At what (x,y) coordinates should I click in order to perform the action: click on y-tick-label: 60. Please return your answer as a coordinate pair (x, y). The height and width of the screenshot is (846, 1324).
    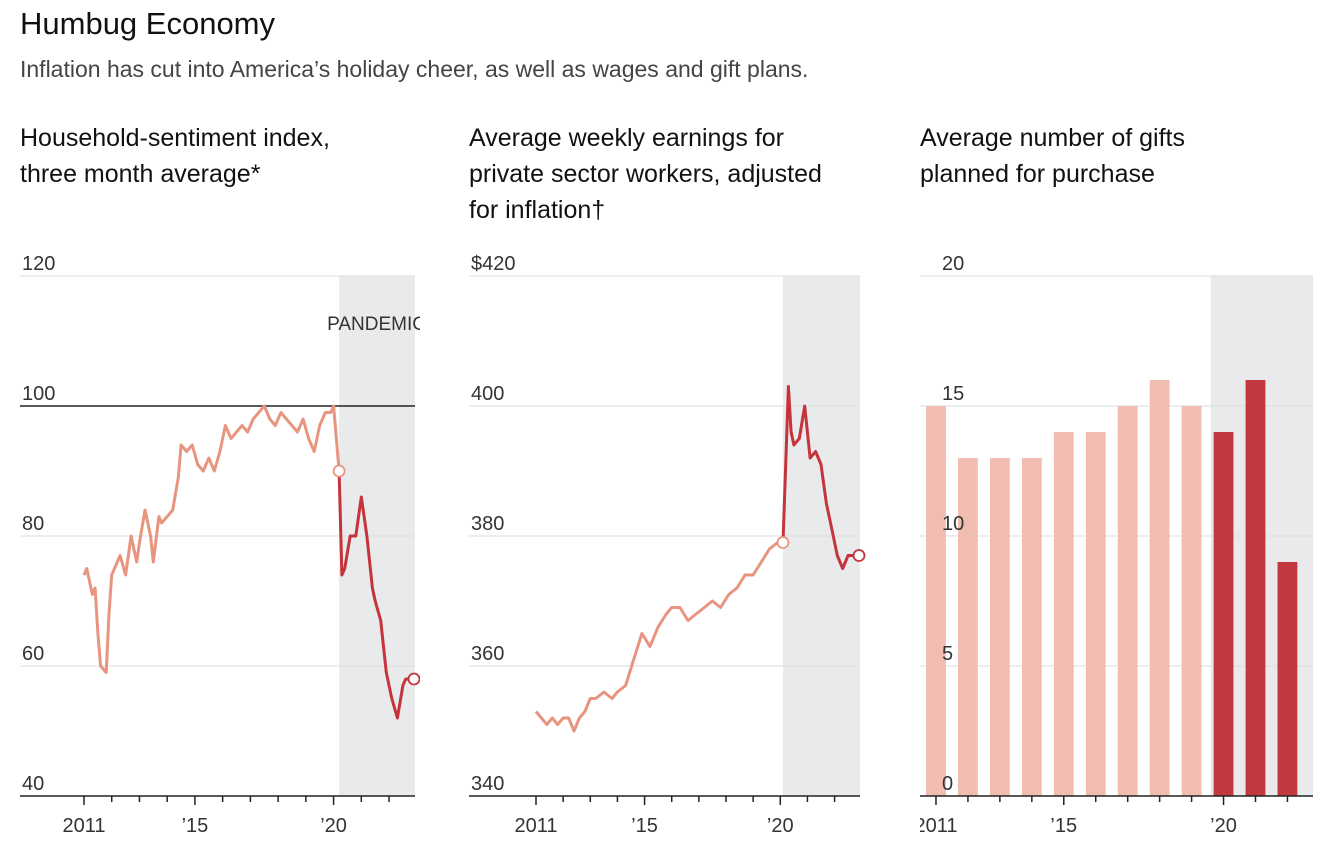
    Looking at the image, I should click on (33, 654).